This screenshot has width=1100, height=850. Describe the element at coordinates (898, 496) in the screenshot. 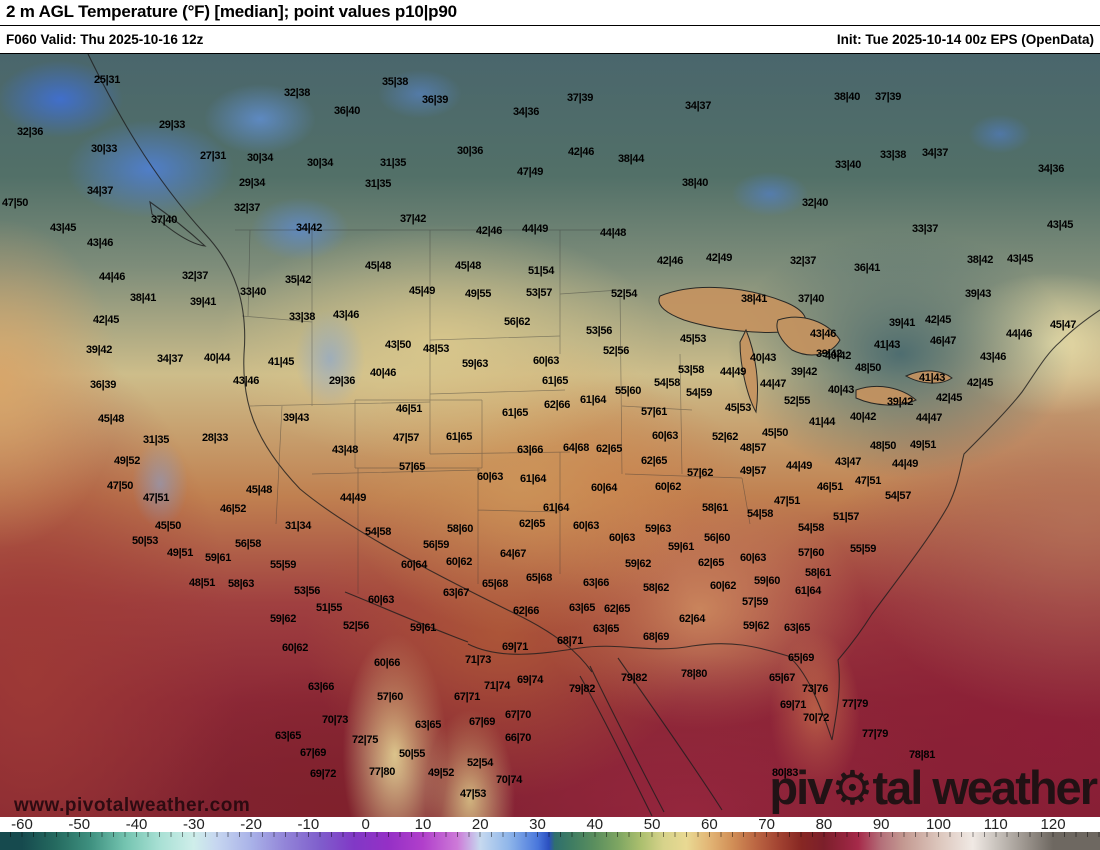

I see `point-value: 54|57` at that location.